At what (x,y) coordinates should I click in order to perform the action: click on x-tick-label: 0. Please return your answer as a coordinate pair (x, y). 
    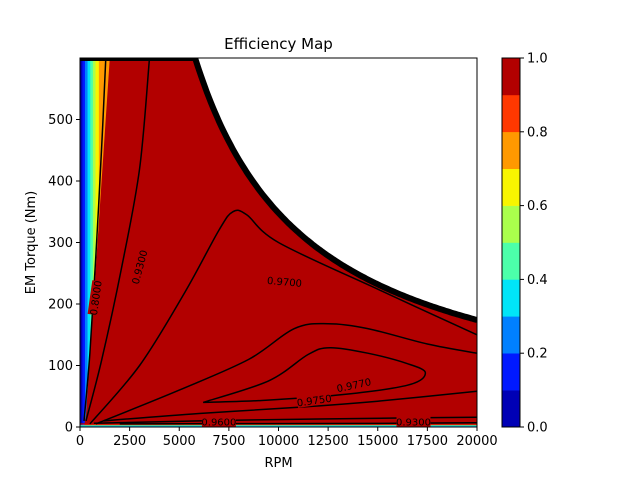
    Looking at the image, I should click on (80, 441).